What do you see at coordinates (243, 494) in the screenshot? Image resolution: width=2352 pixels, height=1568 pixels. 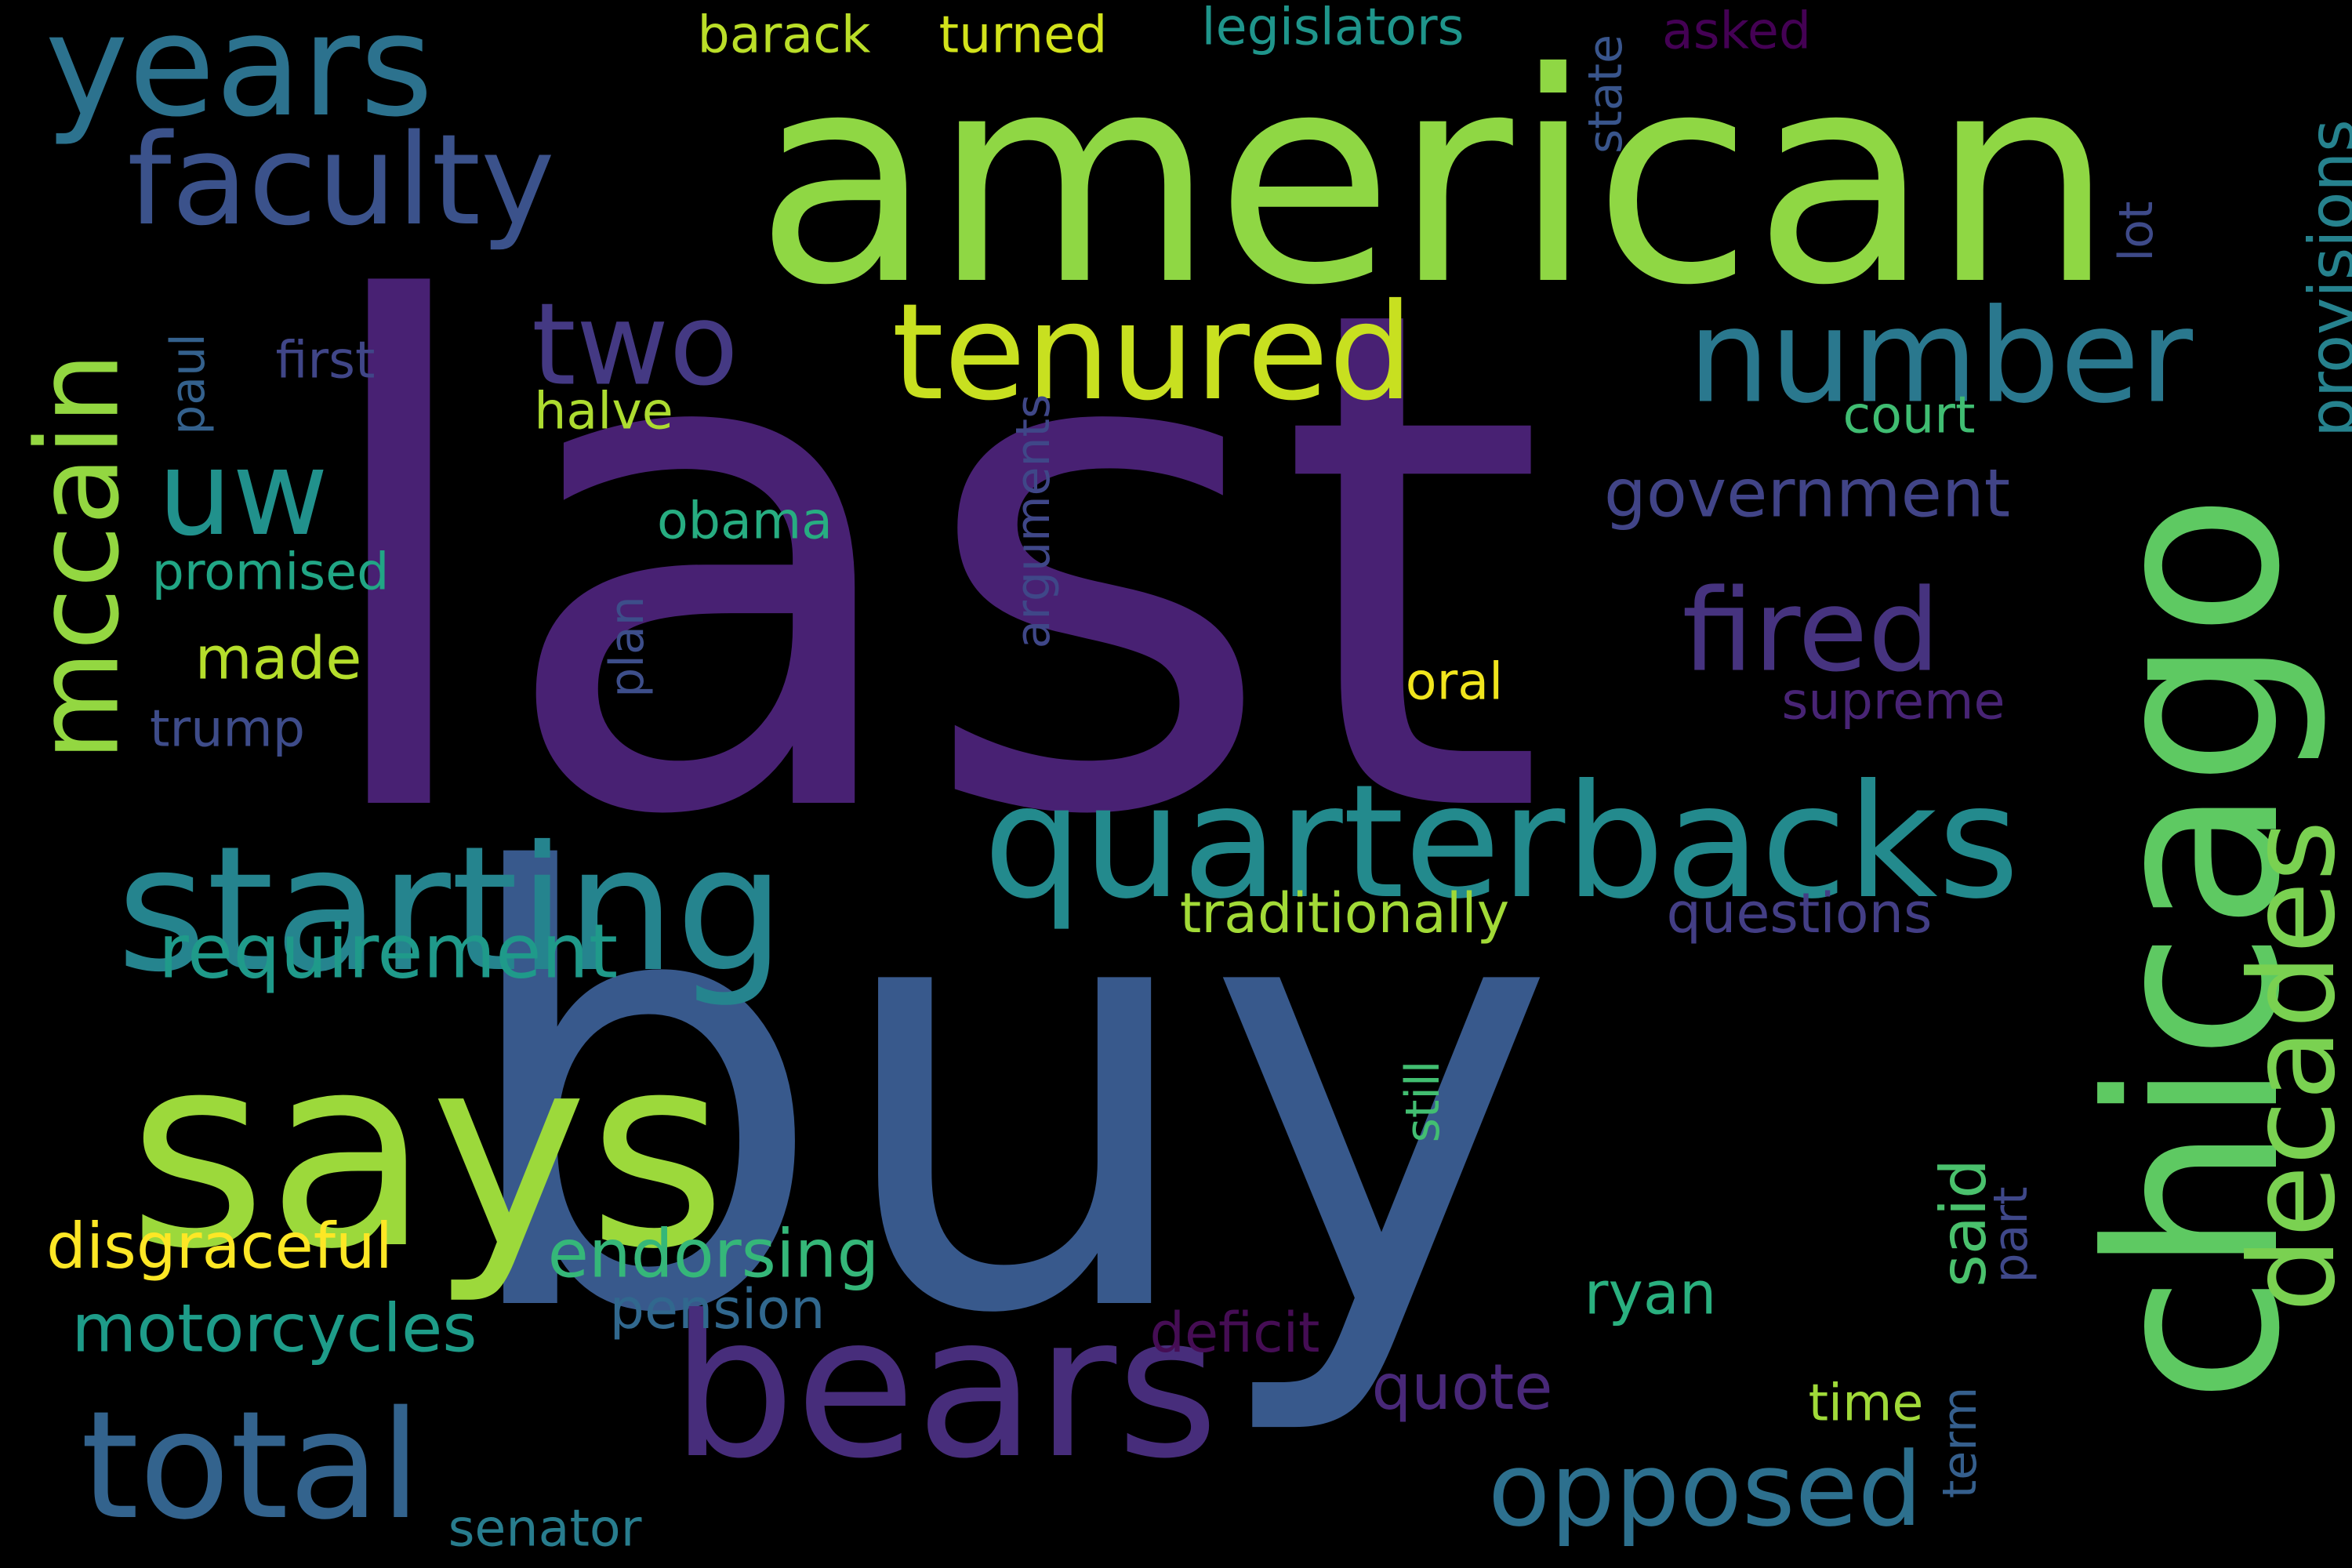 I see `word-uw: uw` at bounding box center [243, 494].